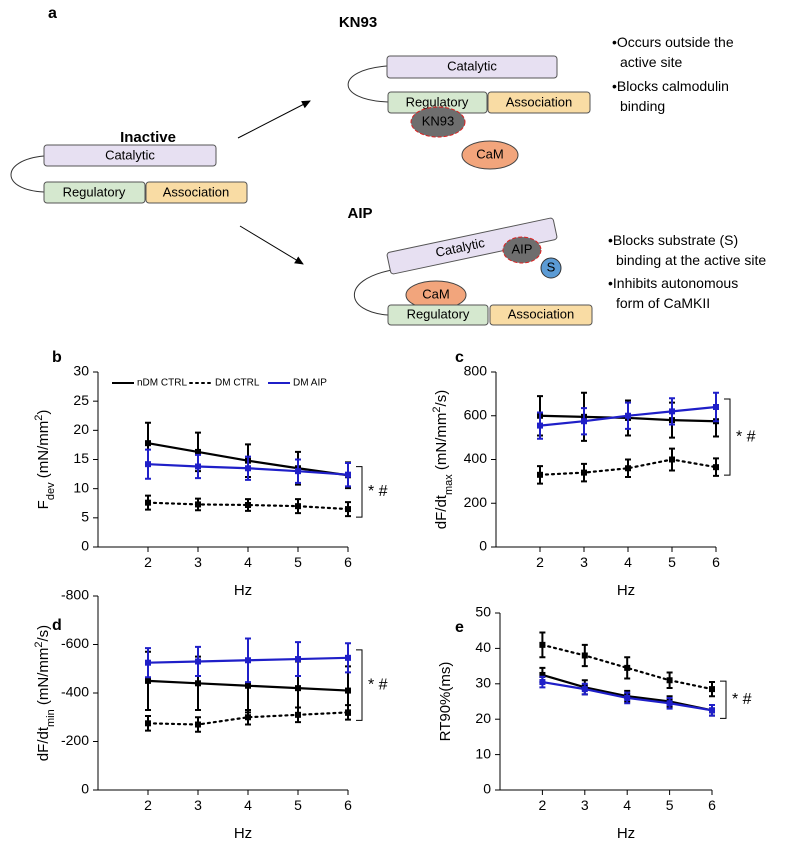 The image size is (797, 855). I want to click on domain-label: Association, so click(196, 191).